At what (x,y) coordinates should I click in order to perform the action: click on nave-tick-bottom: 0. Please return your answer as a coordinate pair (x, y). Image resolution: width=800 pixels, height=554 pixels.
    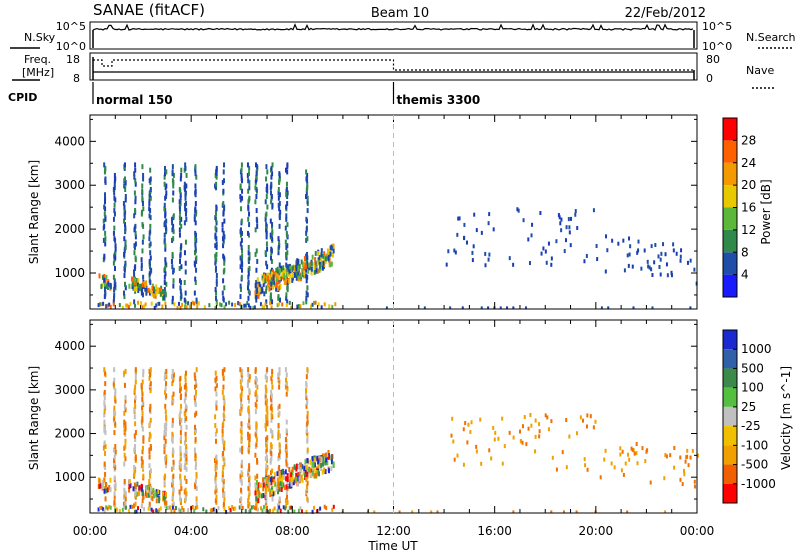
    Looking at the image, I should click on (709, 78).